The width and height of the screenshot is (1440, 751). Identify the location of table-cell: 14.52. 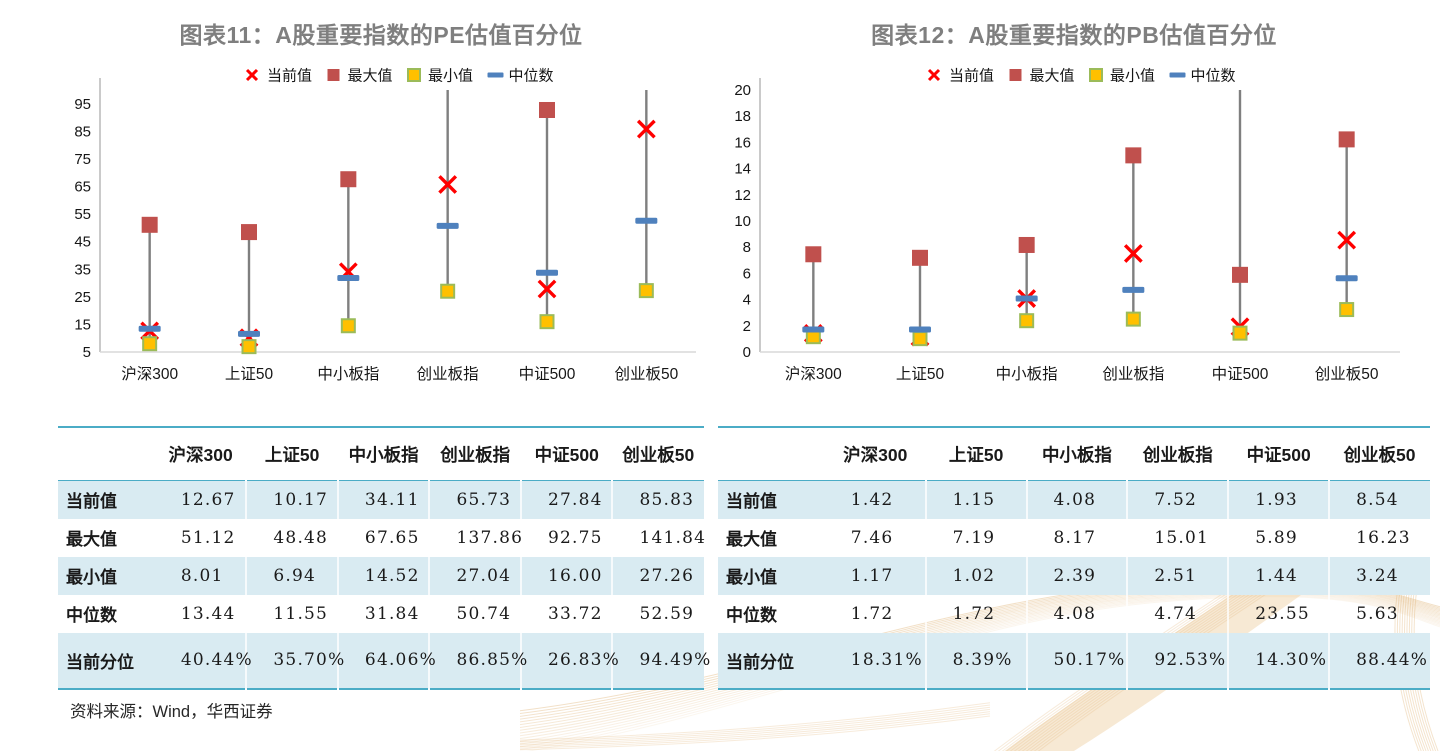
(384, 575).